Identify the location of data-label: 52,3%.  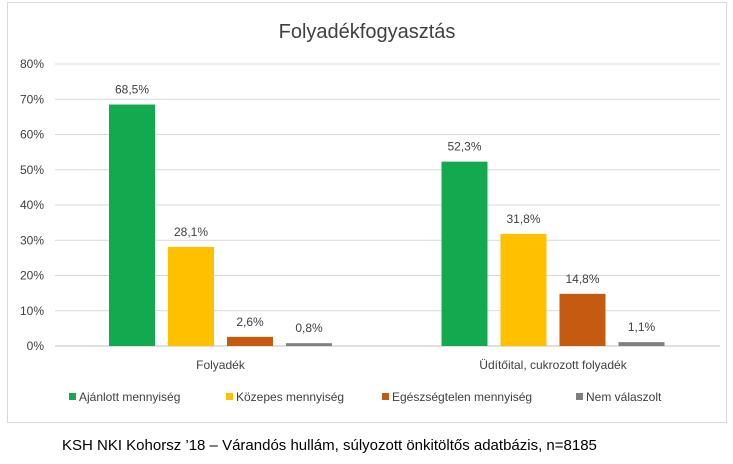
(464, 147).